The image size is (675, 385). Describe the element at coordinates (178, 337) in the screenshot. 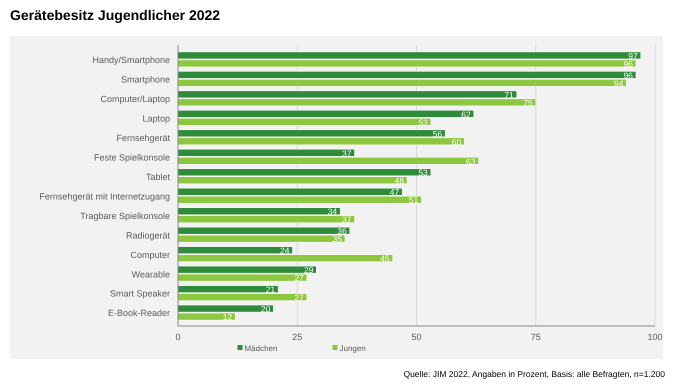

I see `x-tick-label: 0` at that location.